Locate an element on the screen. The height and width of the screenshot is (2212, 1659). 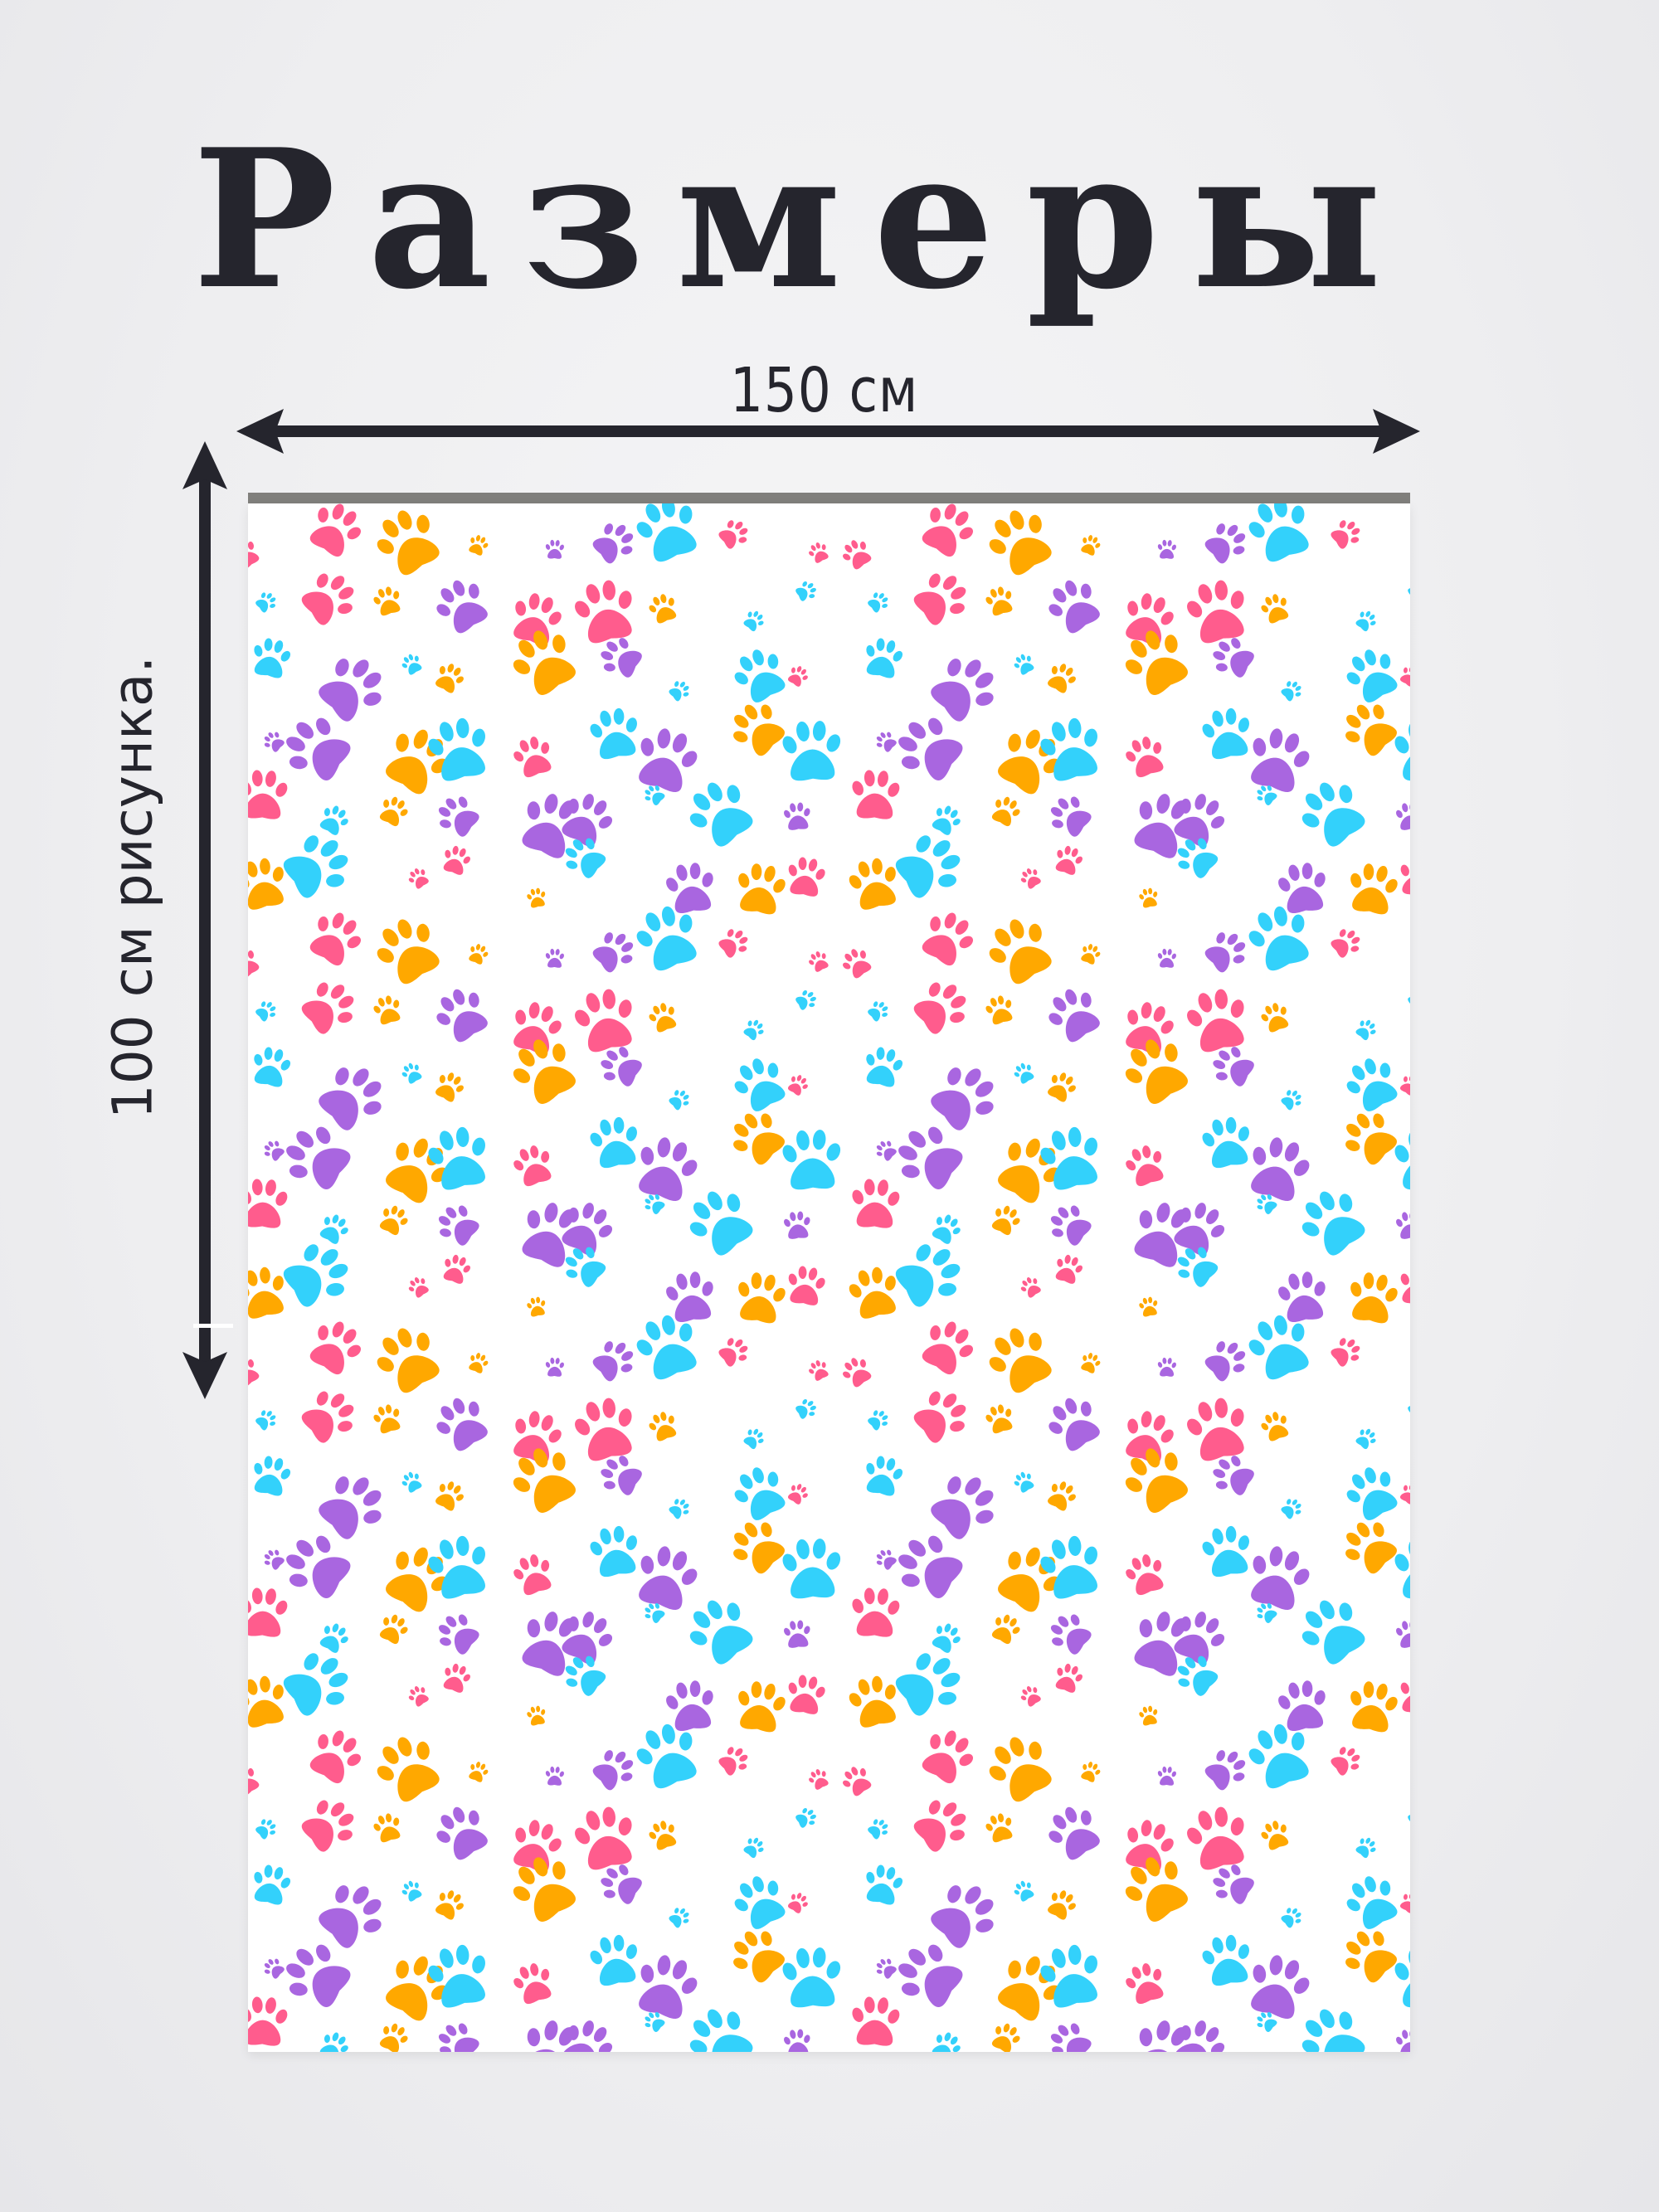
width-arrow-icon is located at coordinates (828, 431).